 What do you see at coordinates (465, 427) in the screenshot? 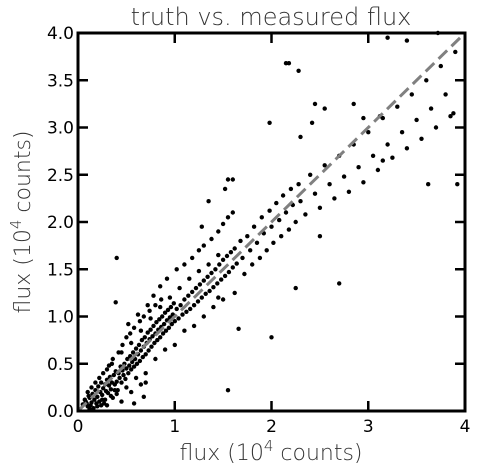
I see `x-tick-label: 4` at bounding box center [465, 427].